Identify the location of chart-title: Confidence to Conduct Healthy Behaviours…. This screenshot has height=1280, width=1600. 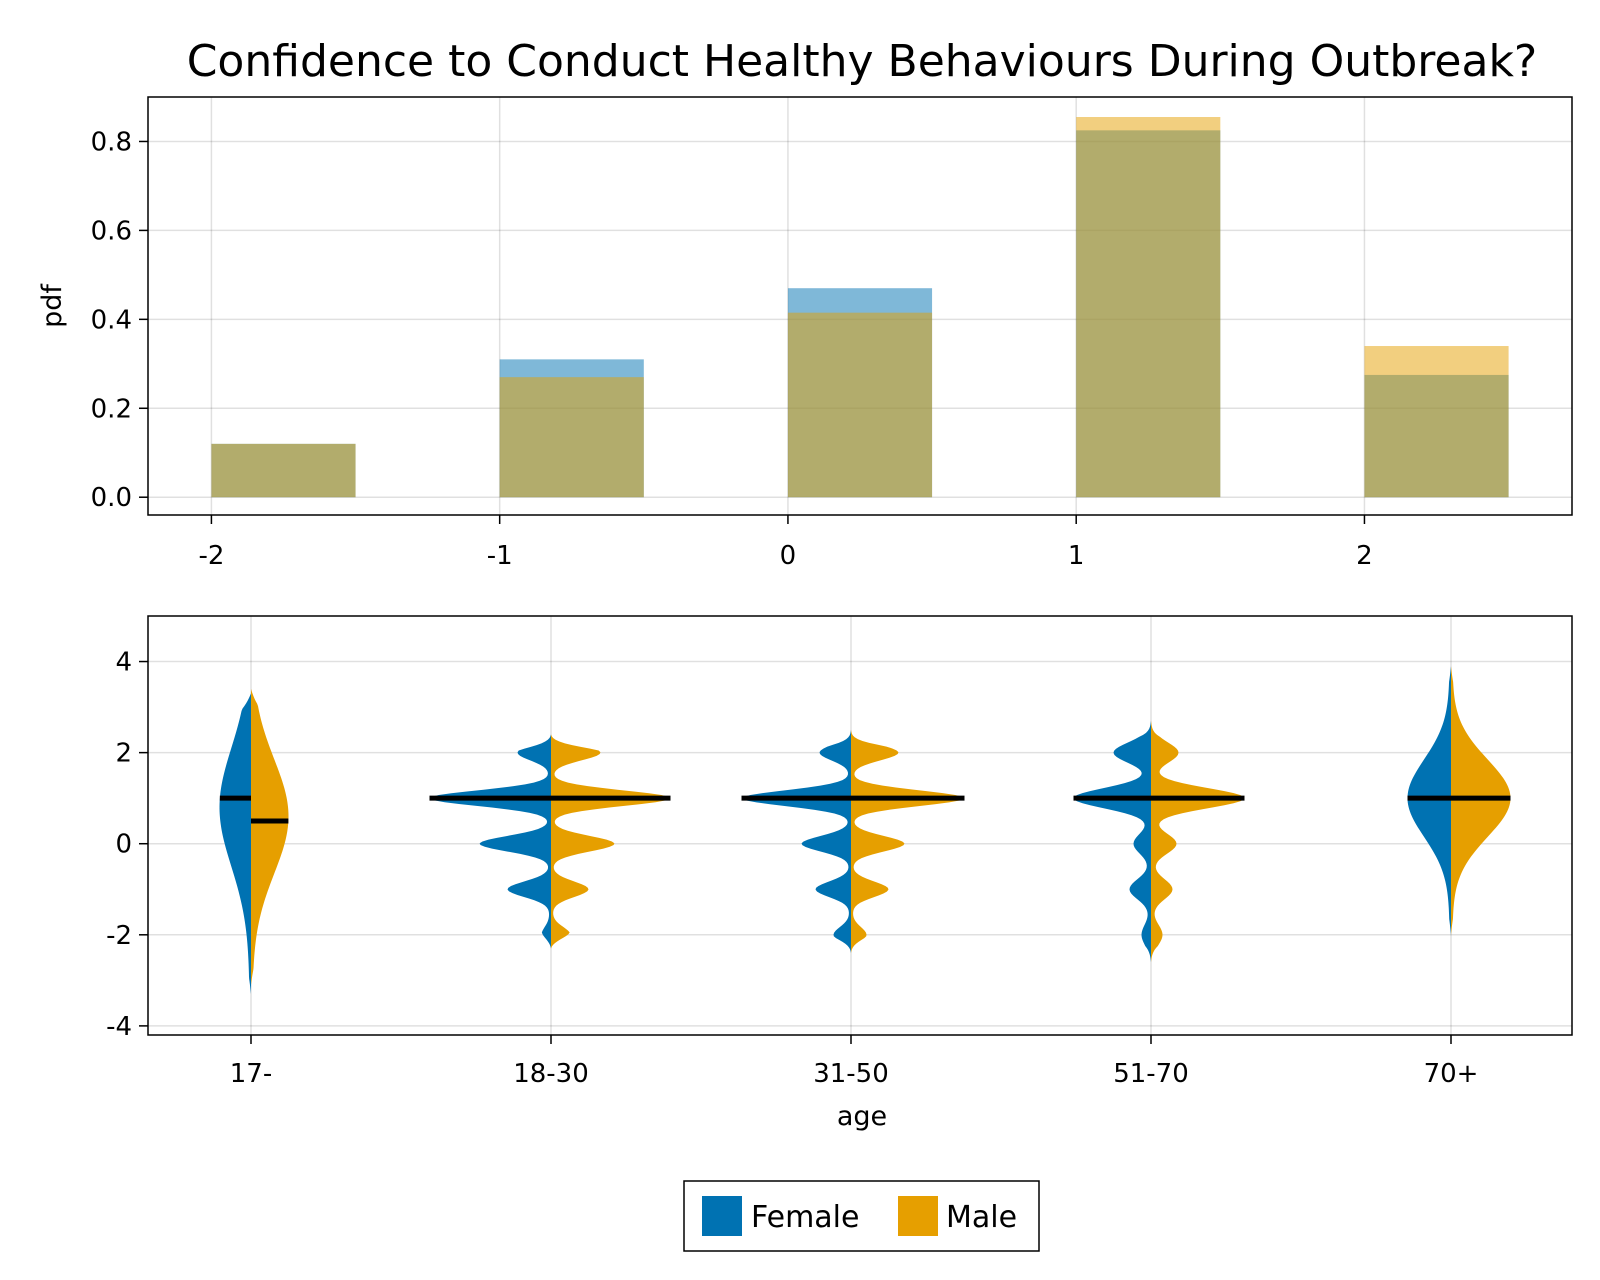
(862, 61).